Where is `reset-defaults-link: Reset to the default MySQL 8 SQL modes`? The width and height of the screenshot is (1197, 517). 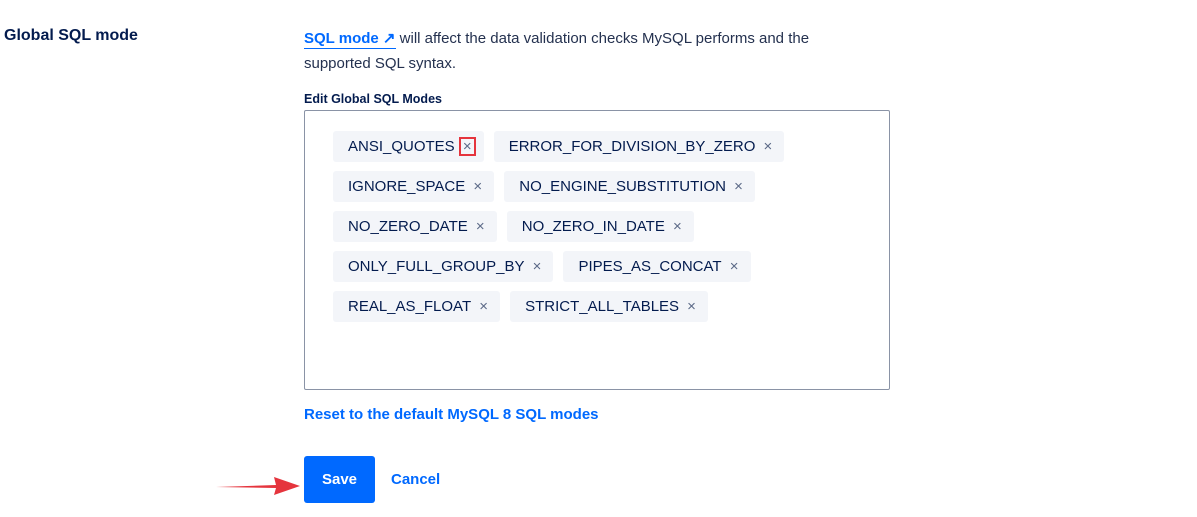 reset-defaults-link: Reset to the default MySQL 8 SQL modes is located at coordinates (451, 414).